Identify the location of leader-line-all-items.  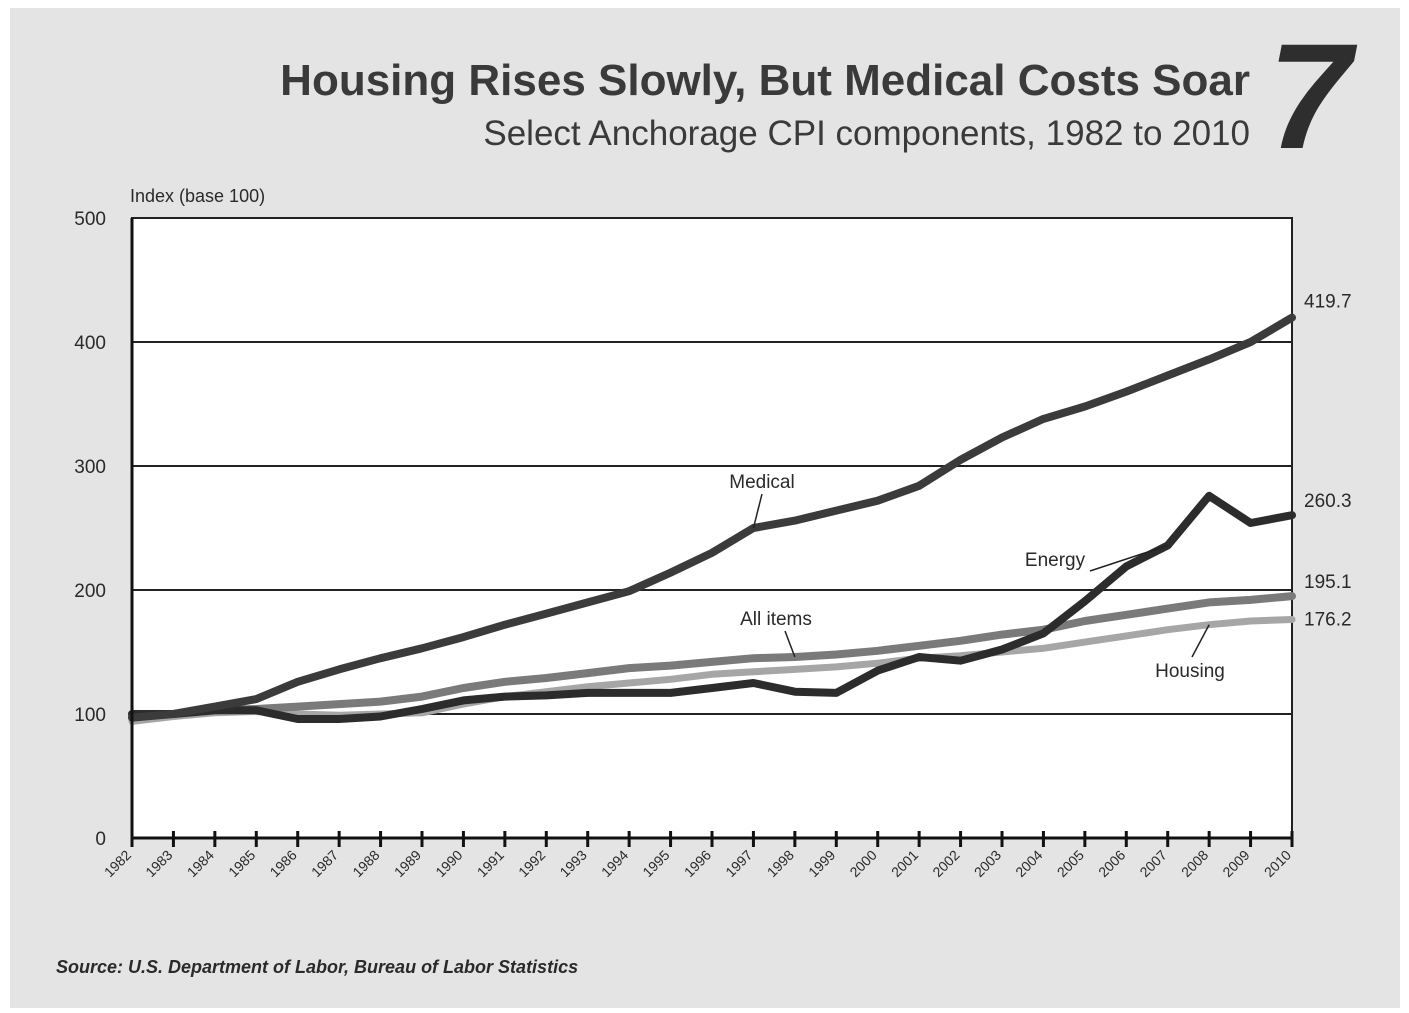
(790, 644).